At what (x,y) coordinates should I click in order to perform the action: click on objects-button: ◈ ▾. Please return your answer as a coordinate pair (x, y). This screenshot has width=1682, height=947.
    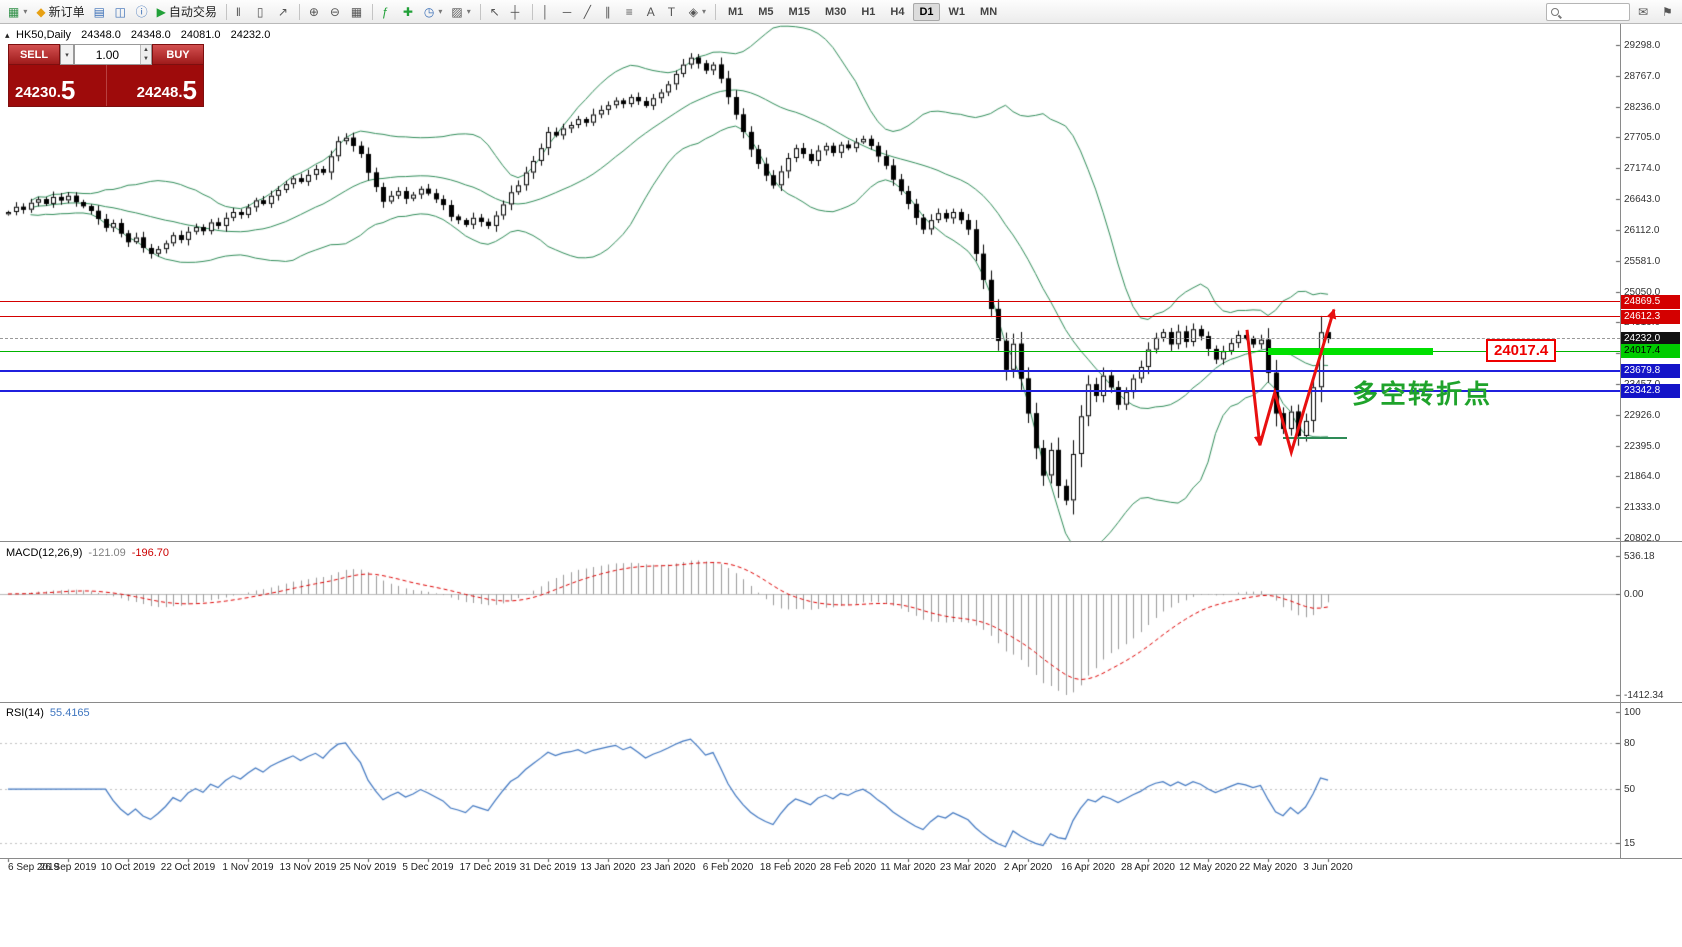
    Looking at the image, I should click on (697, 12).